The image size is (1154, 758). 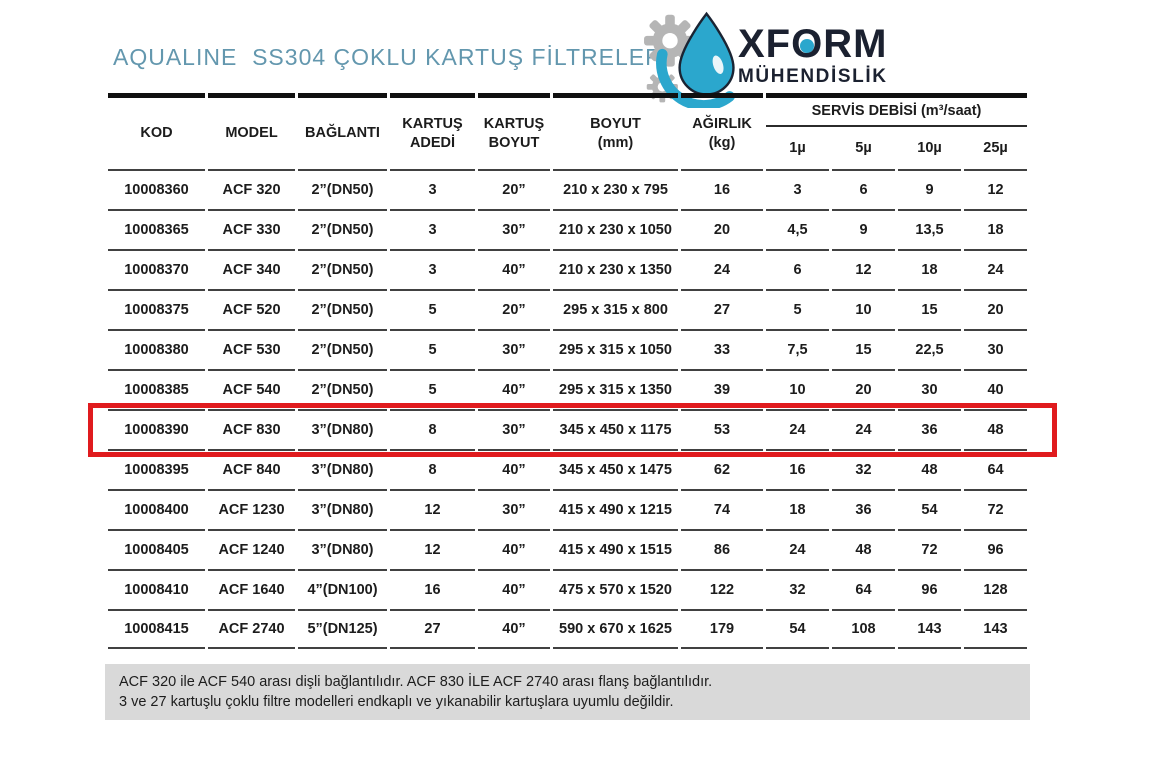 What do you see at coordinates (996, 469) in the screenshot?
I see `cell-debisi-25u: 64` at bounding box center [996, 469].